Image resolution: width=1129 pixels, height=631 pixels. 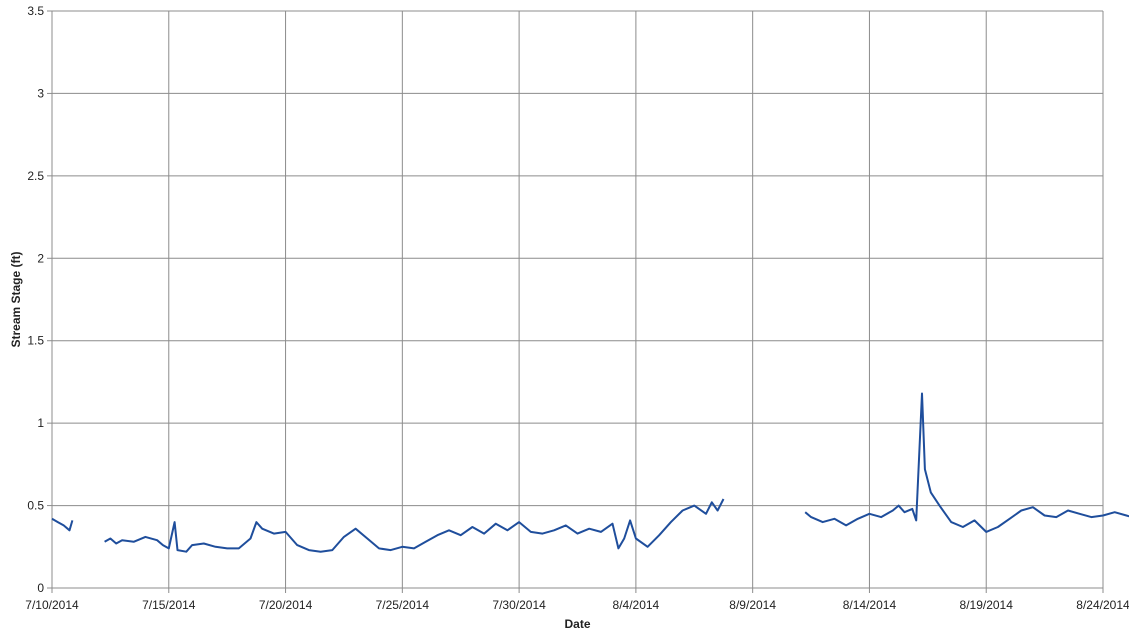 What do you see at coordinates (987, 605) in the screenshot?
I see `x-tick-label: 8/19/2014` at bounding box center [987, 605].